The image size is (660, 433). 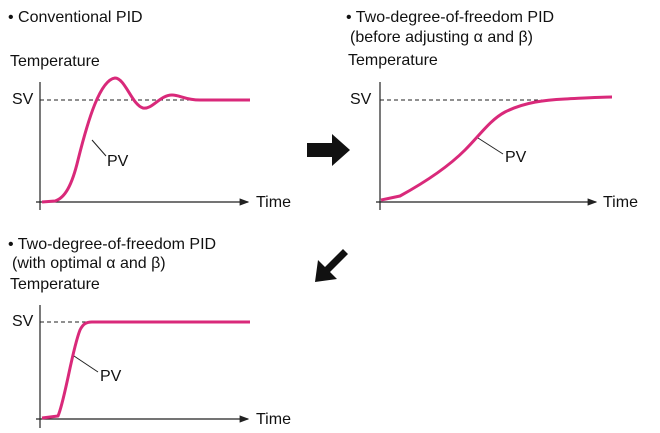 I want to click on arrow-down-left, so click(x=331, y=265).